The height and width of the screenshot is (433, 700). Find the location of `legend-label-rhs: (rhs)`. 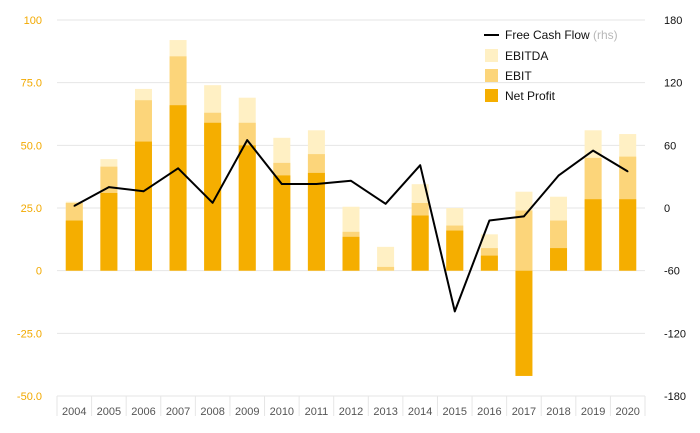

legend-label-rhs: (rhs) is located at coordinates (605, 35).